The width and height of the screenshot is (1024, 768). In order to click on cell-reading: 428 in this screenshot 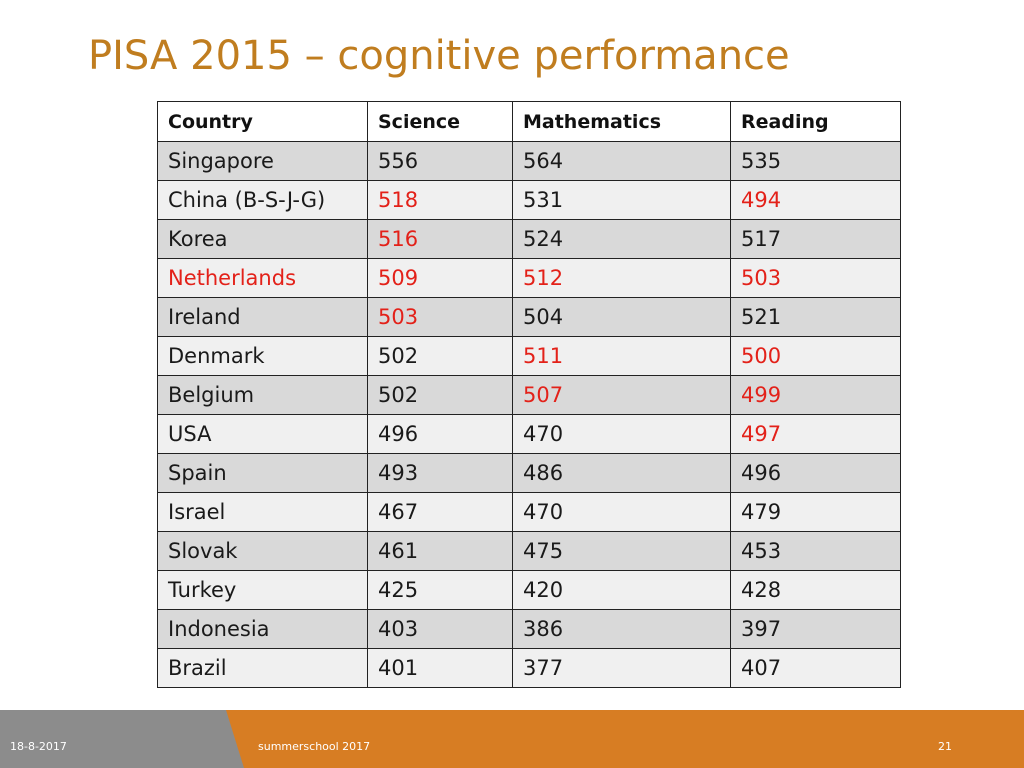, I will do `click(815, 590)`.